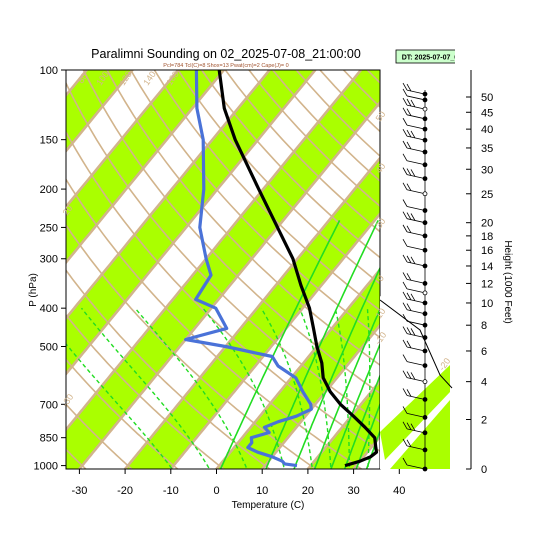  Describe the element at coordinates (487, 237) in the screenshot. I see `height-tick-label: 18` at that location.